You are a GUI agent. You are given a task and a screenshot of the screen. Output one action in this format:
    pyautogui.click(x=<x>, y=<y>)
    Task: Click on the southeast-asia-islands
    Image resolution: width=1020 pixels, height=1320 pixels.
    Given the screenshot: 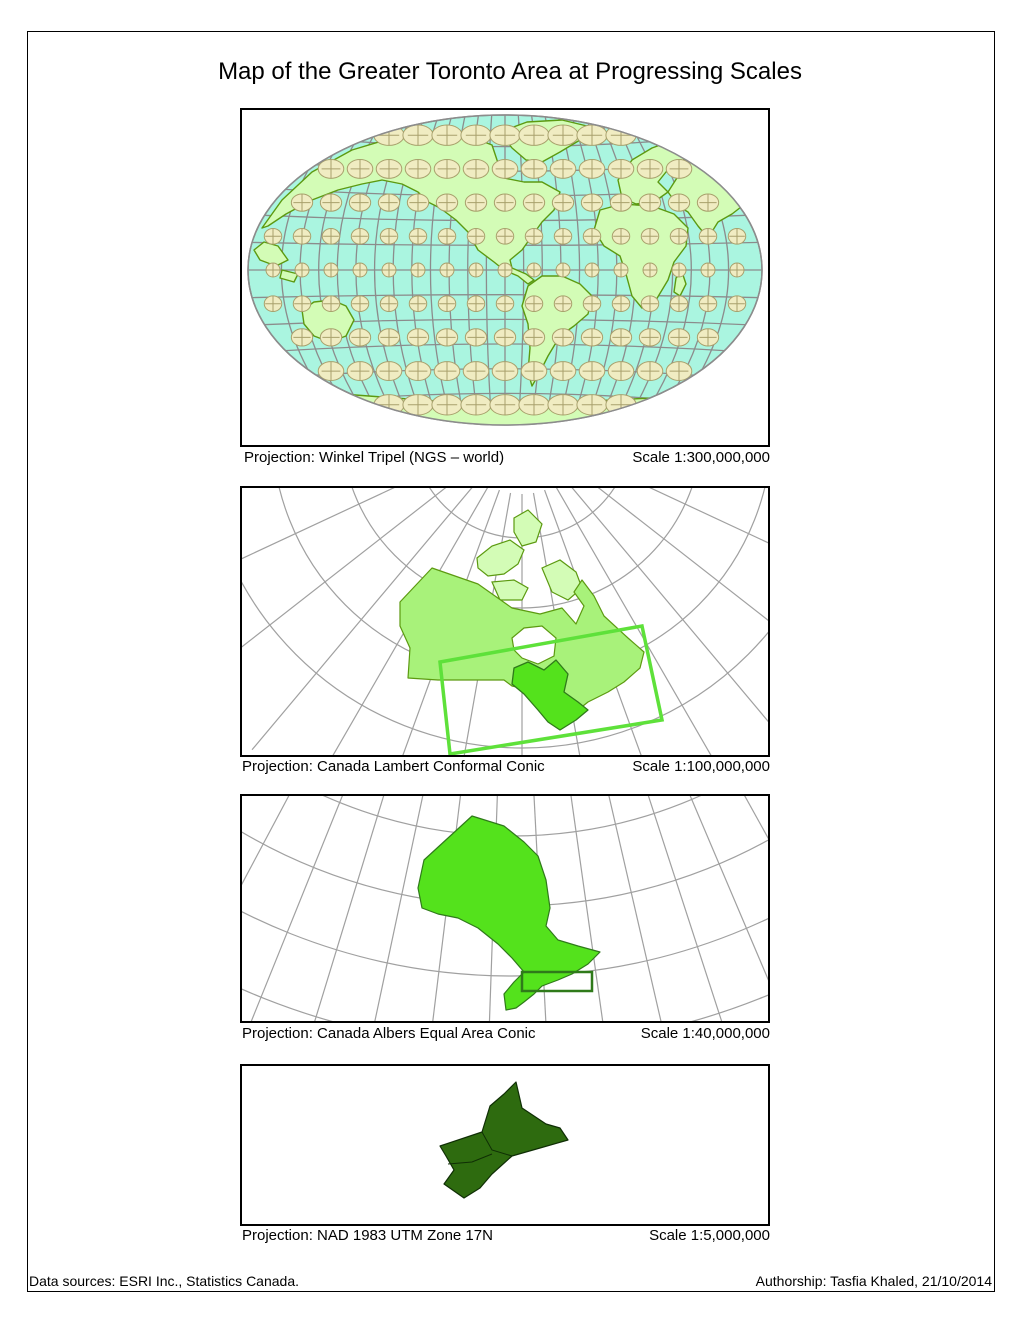 What is the action you would take?
    pyautogui.click(x=276, y=262)
    